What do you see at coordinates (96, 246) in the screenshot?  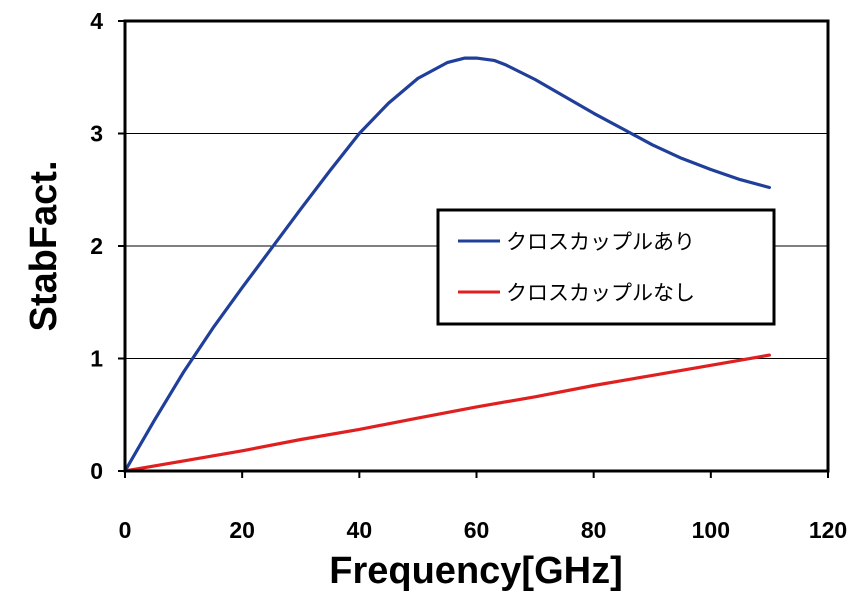 I see `y-tick-label-2: 2` at bounding box center [96, 246].